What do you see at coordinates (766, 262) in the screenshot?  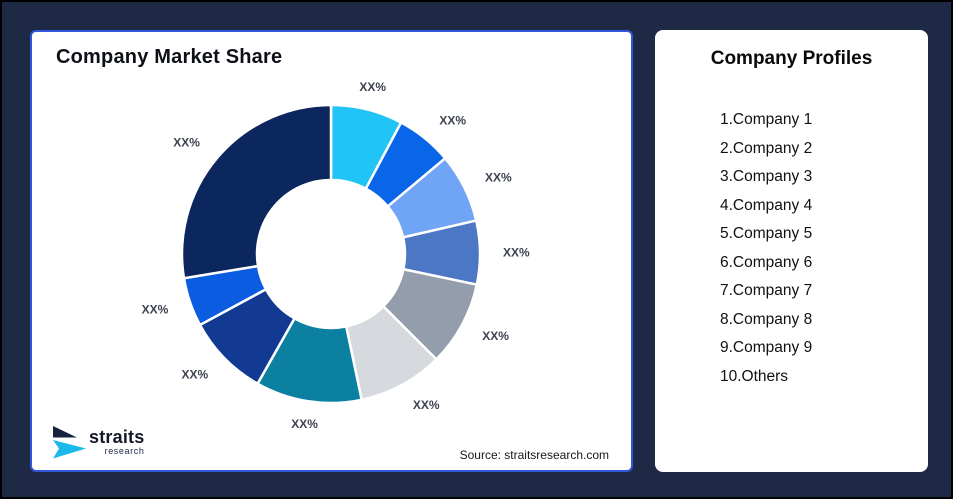 I see `profile-list-item: 6.Company 6` at bounding box center [766, 262].